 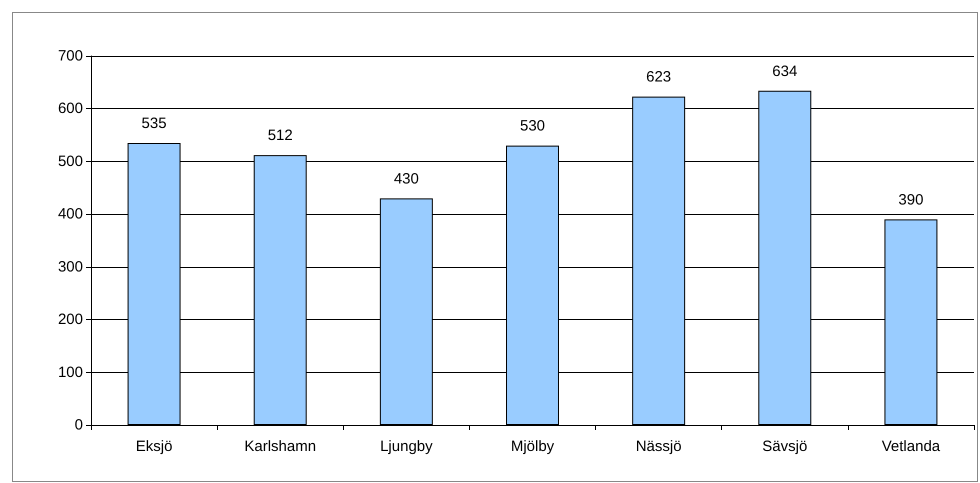 What do you see at coordinates (911, 446) in the screenshot?
I see `x-tick-label: Vetlanda` at bounding box center [911, 446].